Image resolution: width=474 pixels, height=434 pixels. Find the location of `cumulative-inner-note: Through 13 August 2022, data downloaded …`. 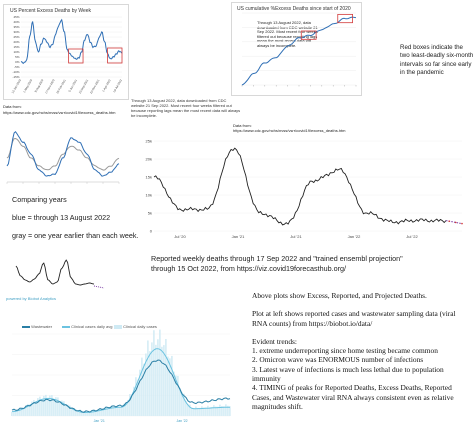

cumulative-inner-note: Through 13 August 2022, data downloaded … is located at coordinates (287, 34).